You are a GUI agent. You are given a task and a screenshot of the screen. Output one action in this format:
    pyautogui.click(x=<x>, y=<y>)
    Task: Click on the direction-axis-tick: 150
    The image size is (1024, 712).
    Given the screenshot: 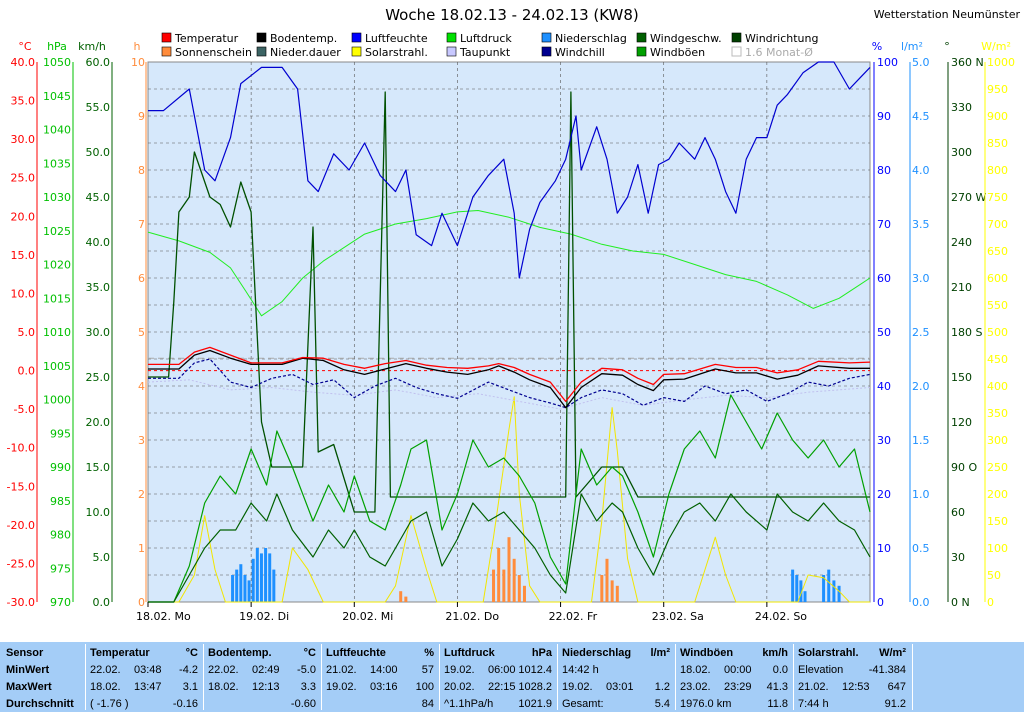 What is the action you would take?
    pyautogui.click(x=961, y=377)
    